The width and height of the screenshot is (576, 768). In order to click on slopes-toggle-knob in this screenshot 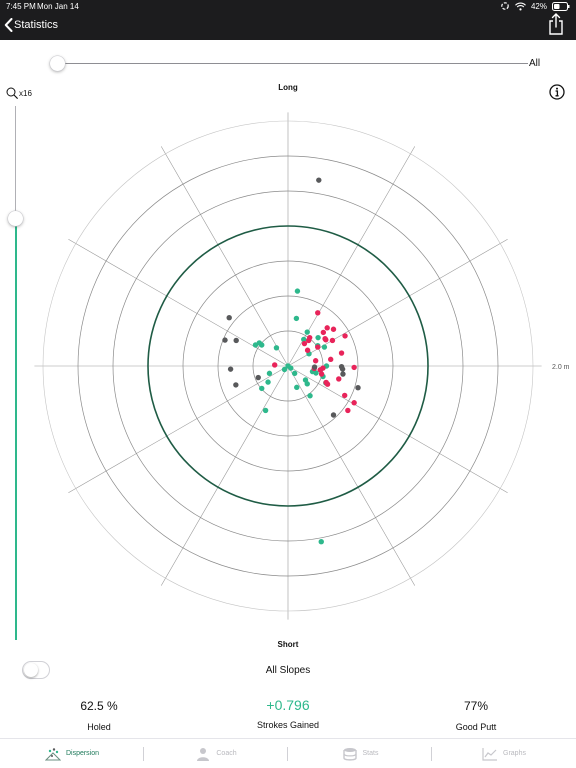, I will do `click(31, 670)`.